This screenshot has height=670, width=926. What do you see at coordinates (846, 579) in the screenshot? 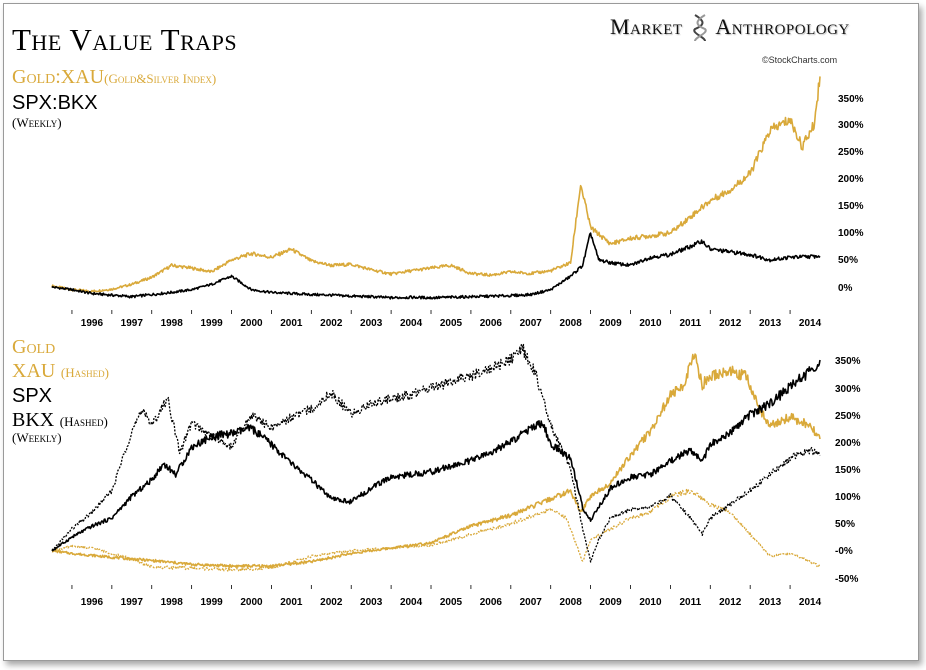
I see `y-tick-label: -50%` at bounding box center [846, 579].